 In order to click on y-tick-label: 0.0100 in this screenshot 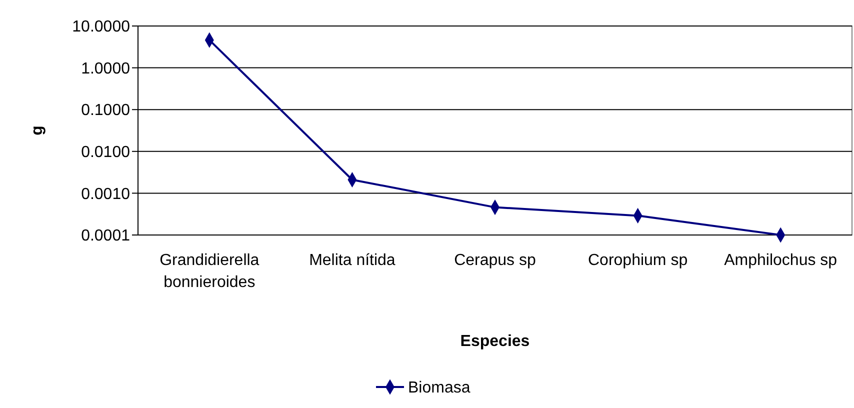, I will do `click(105, 152)`.